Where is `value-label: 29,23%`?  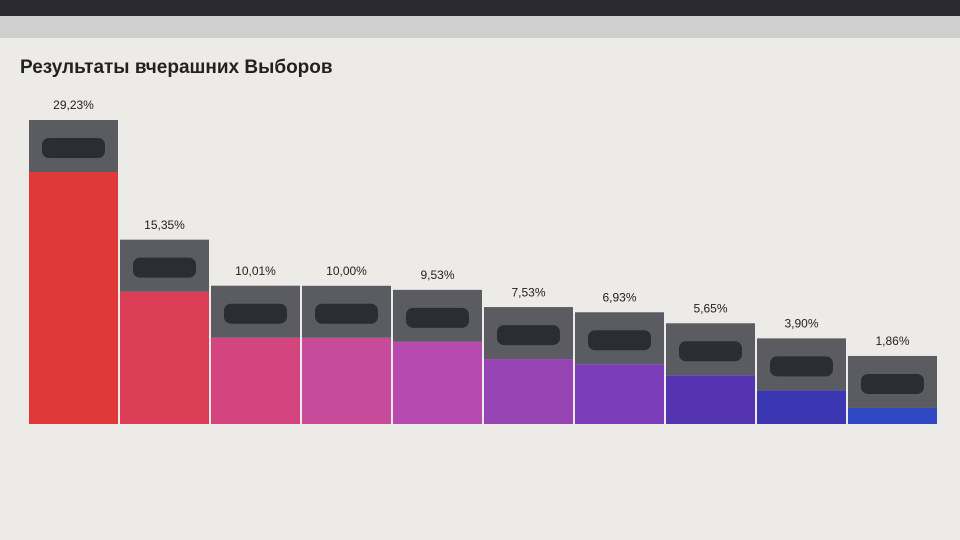 value-label: 29,23% is located at coordinates (73, 105).